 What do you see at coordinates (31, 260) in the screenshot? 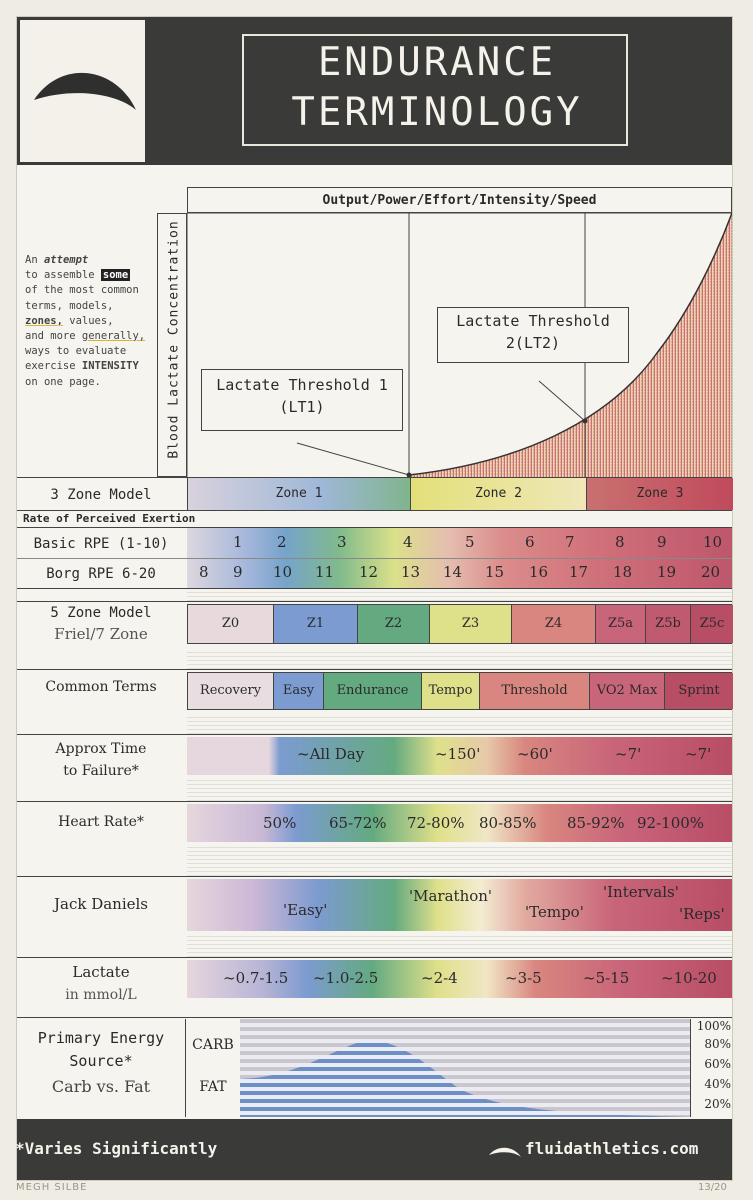
I see `intro-line: An` at bounding box center [31, 260].